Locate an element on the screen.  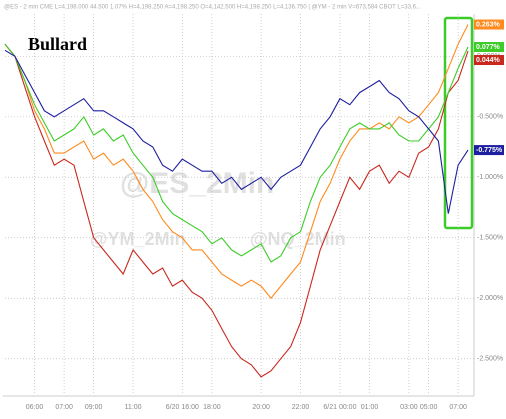
x-tick-label: 18:00 is located at coordinates (212, 407).